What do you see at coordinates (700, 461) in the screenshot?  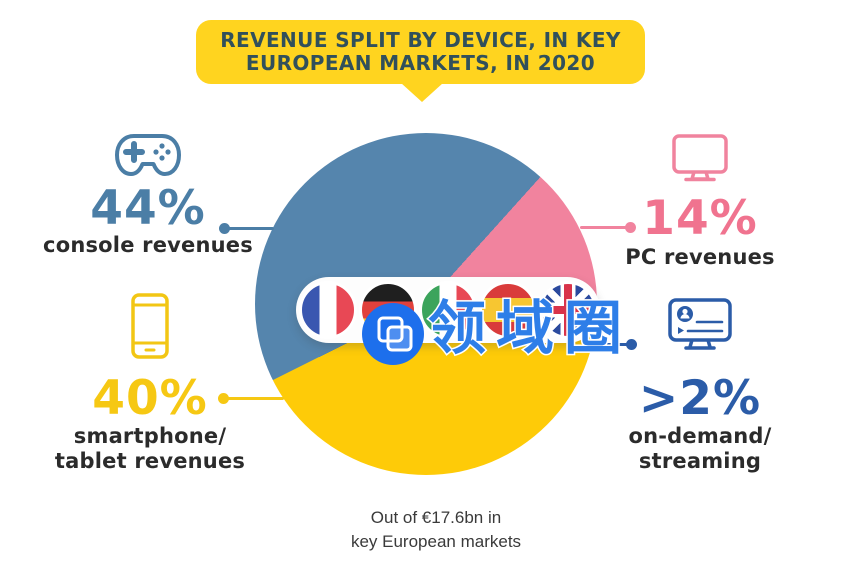 I see `ondemand-label-line2: streaming` at bounding box center [700, 461].